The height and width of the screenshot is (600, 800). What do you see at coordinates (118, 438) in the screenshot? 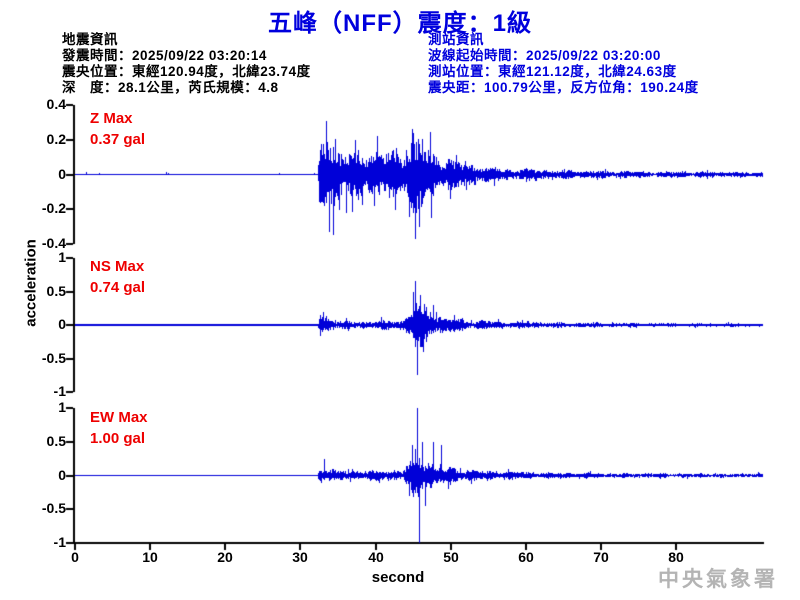
I see `ew-max-value: 1.00 gal` at bounding box center [118, 438].